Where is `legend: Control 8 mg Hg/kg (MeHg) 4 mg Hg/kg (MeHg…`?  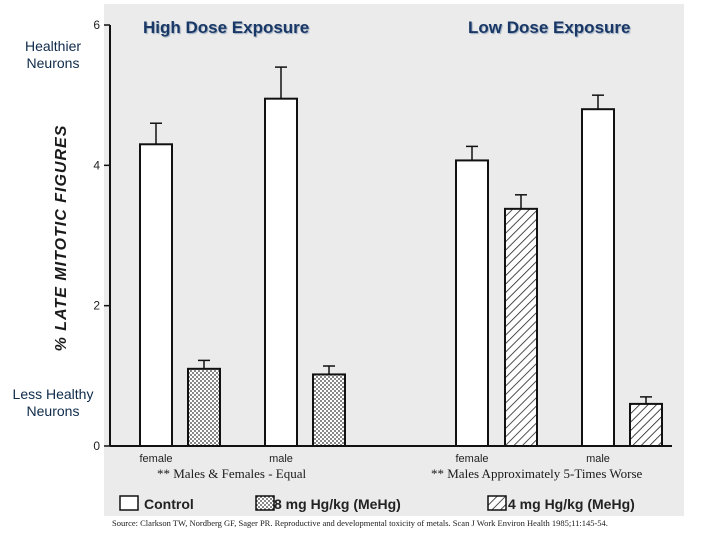 legend: Control 8 mg Hg/kg (MeHg) 4 mg Hg/kg (MeHg… is located at coordinates (377, 503).